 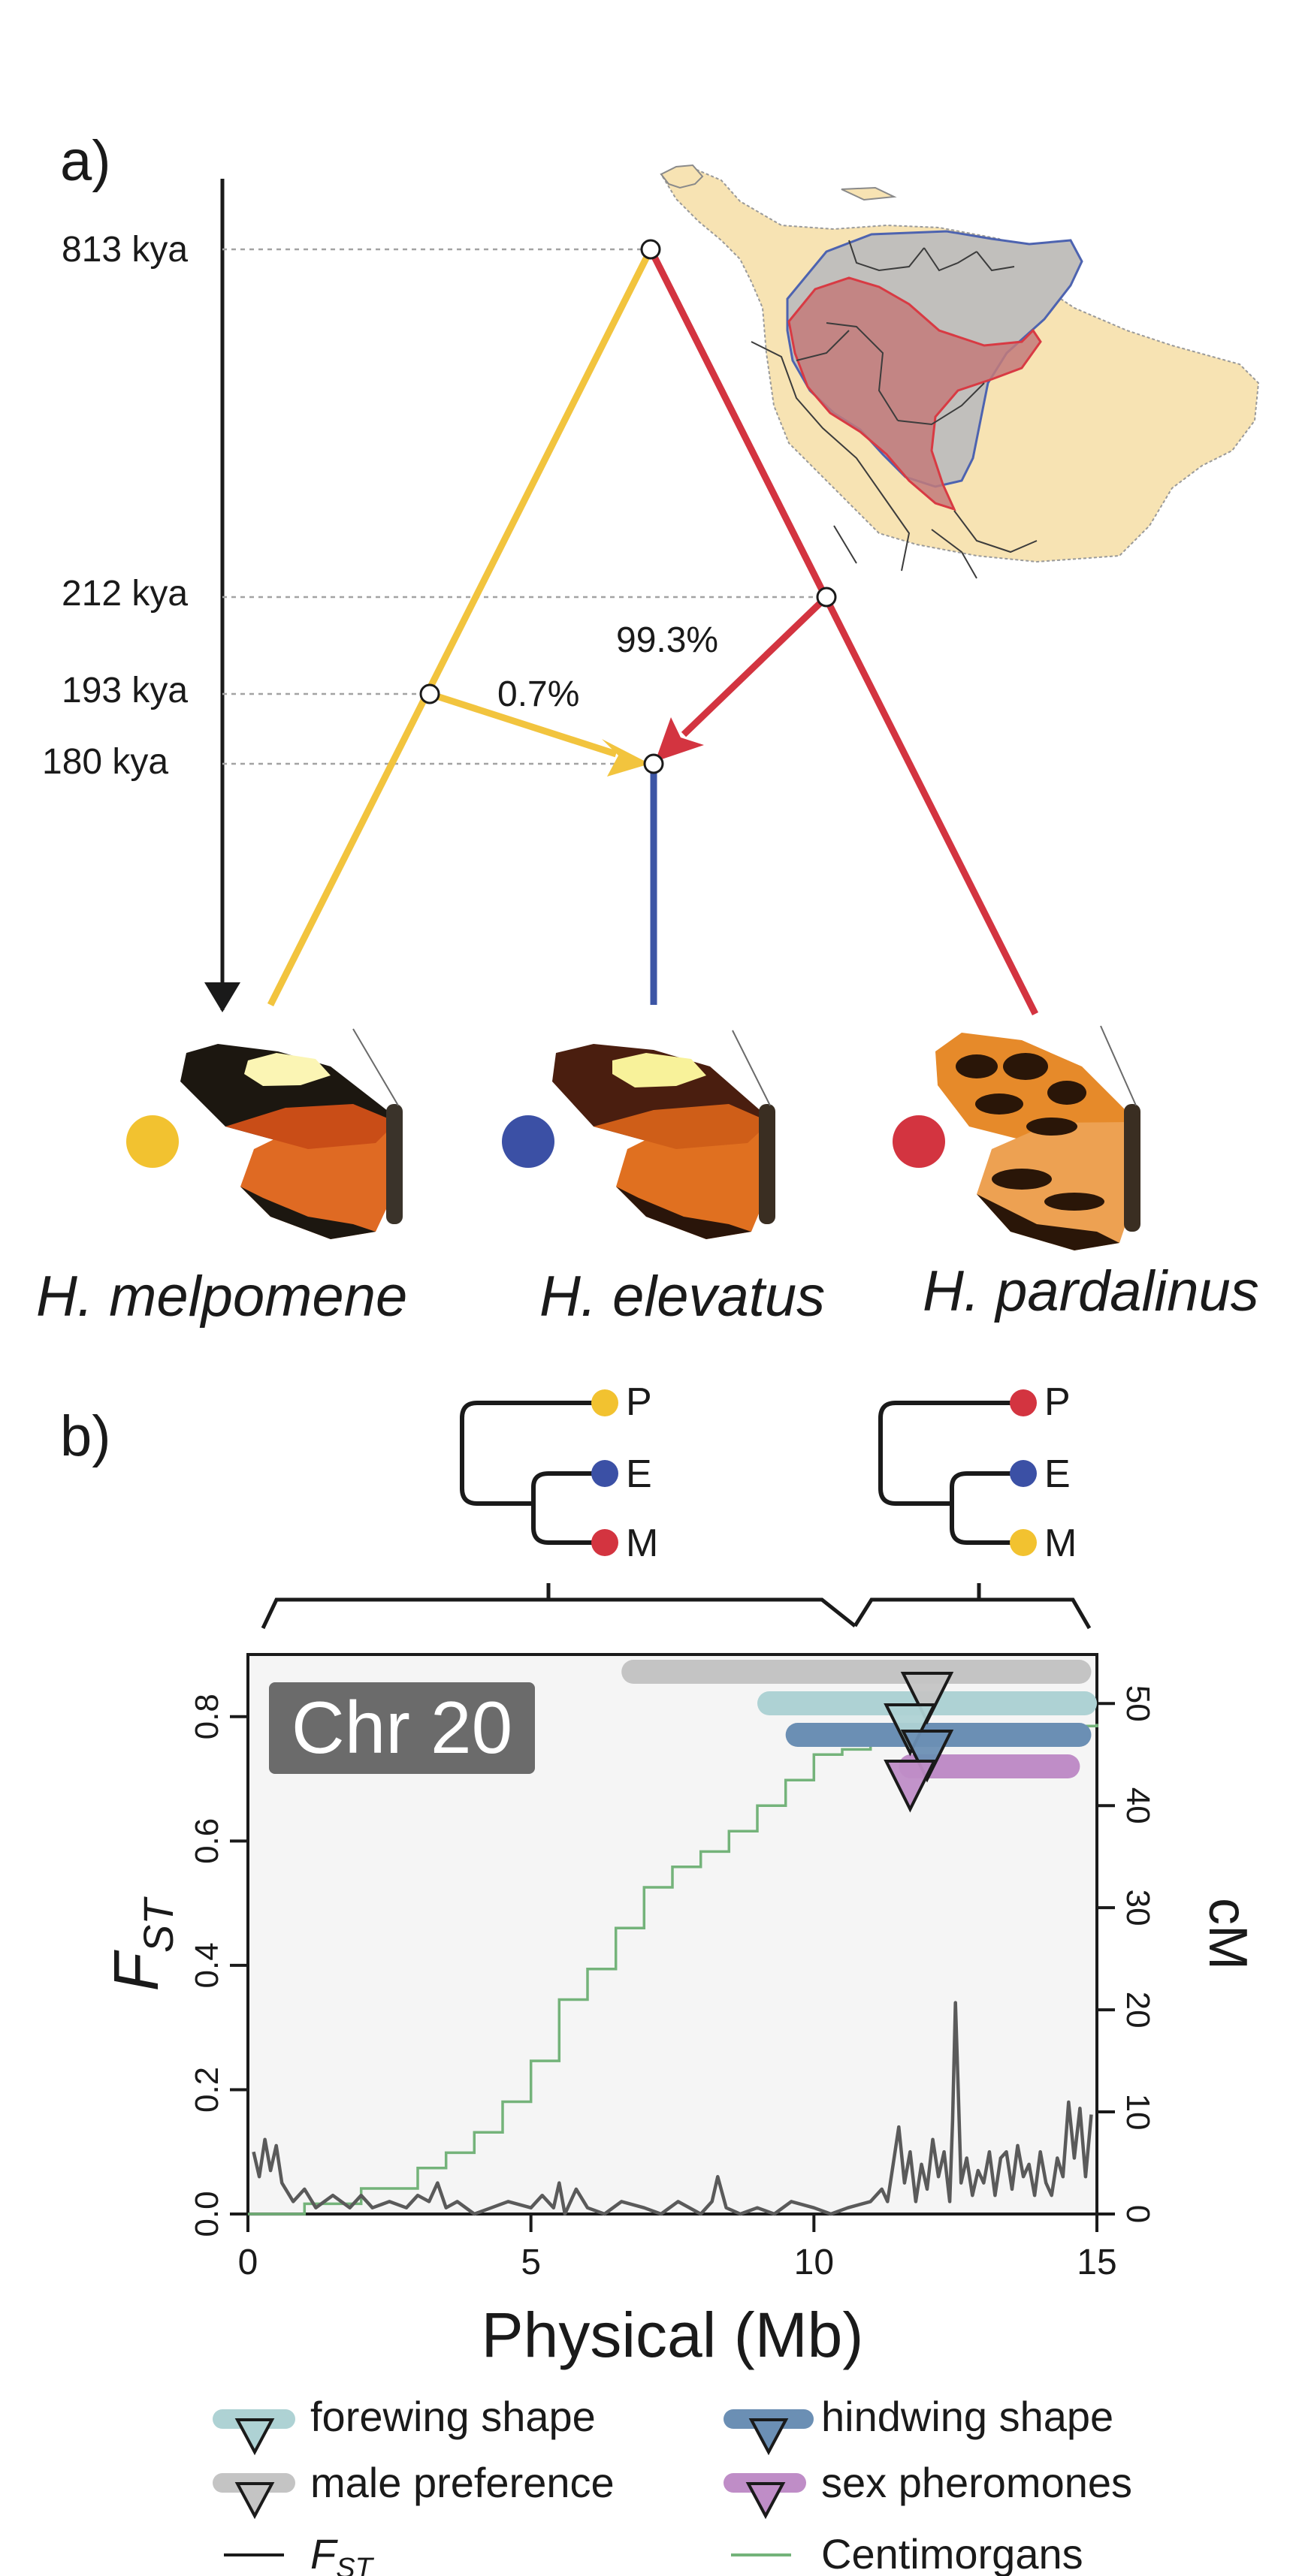 I want to click on gene-tree-left-tip-p-dot, so click(x=604, y=1402).